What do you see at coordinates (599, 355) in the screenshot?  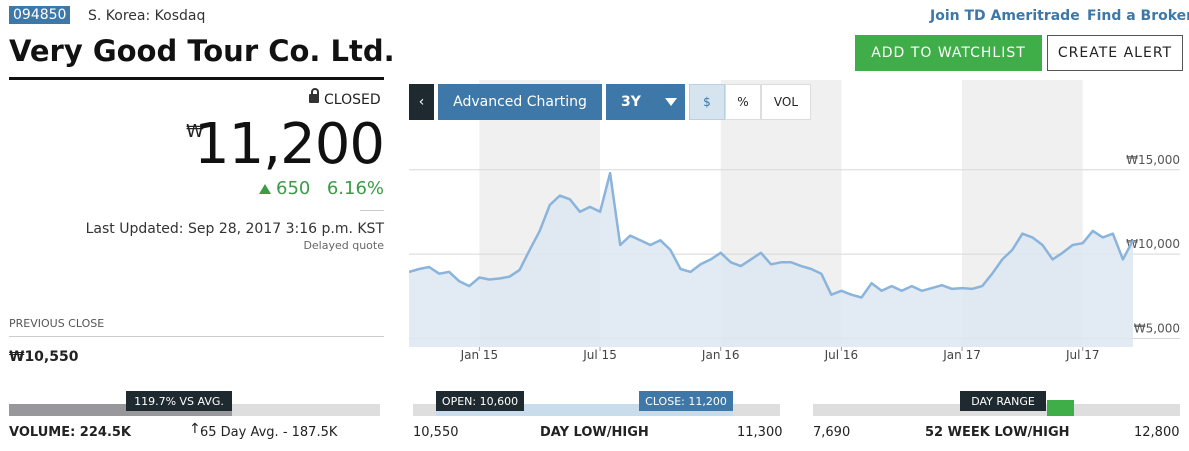 I see `x-tick-label: Jul 15` at bounding box center [599, 355].